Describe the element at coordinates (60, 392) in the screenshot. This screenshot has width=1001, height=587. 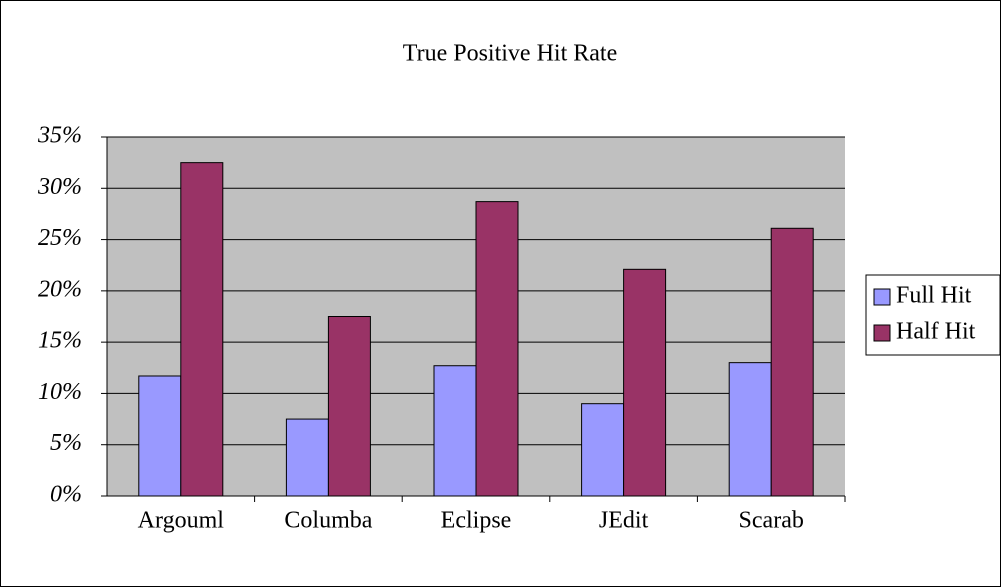
I see `y-tick-label: 10%` at that location.